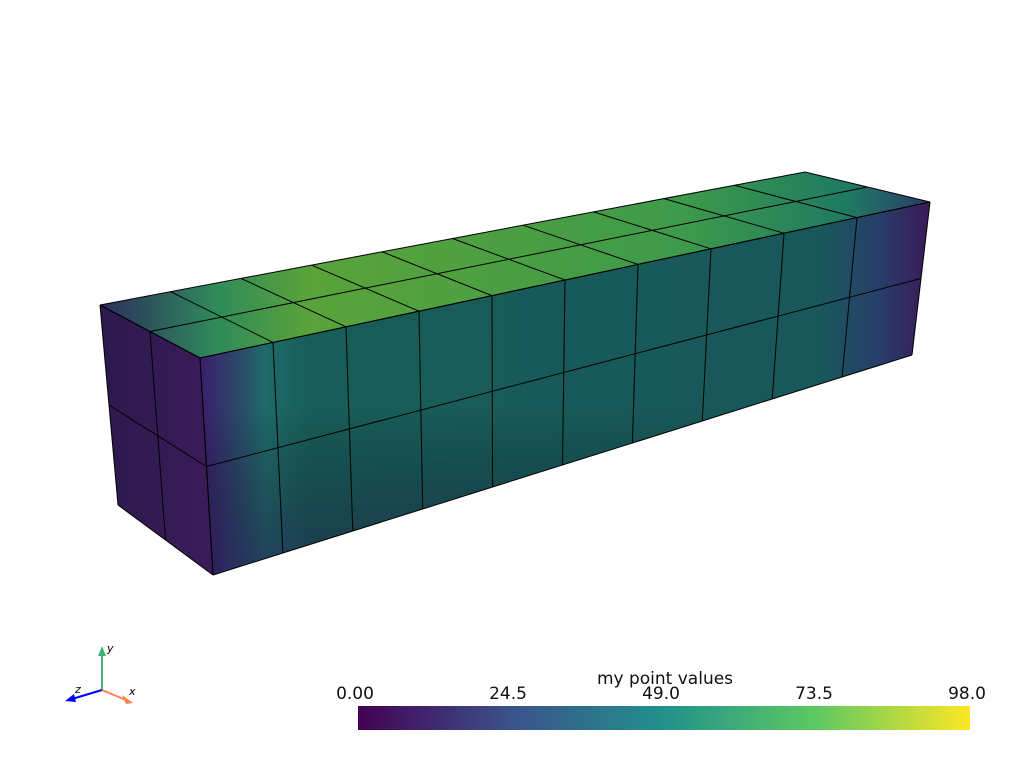 This screenshot has width=1024, height=768. I want to click on mesh-left-face, so click(156, 440).